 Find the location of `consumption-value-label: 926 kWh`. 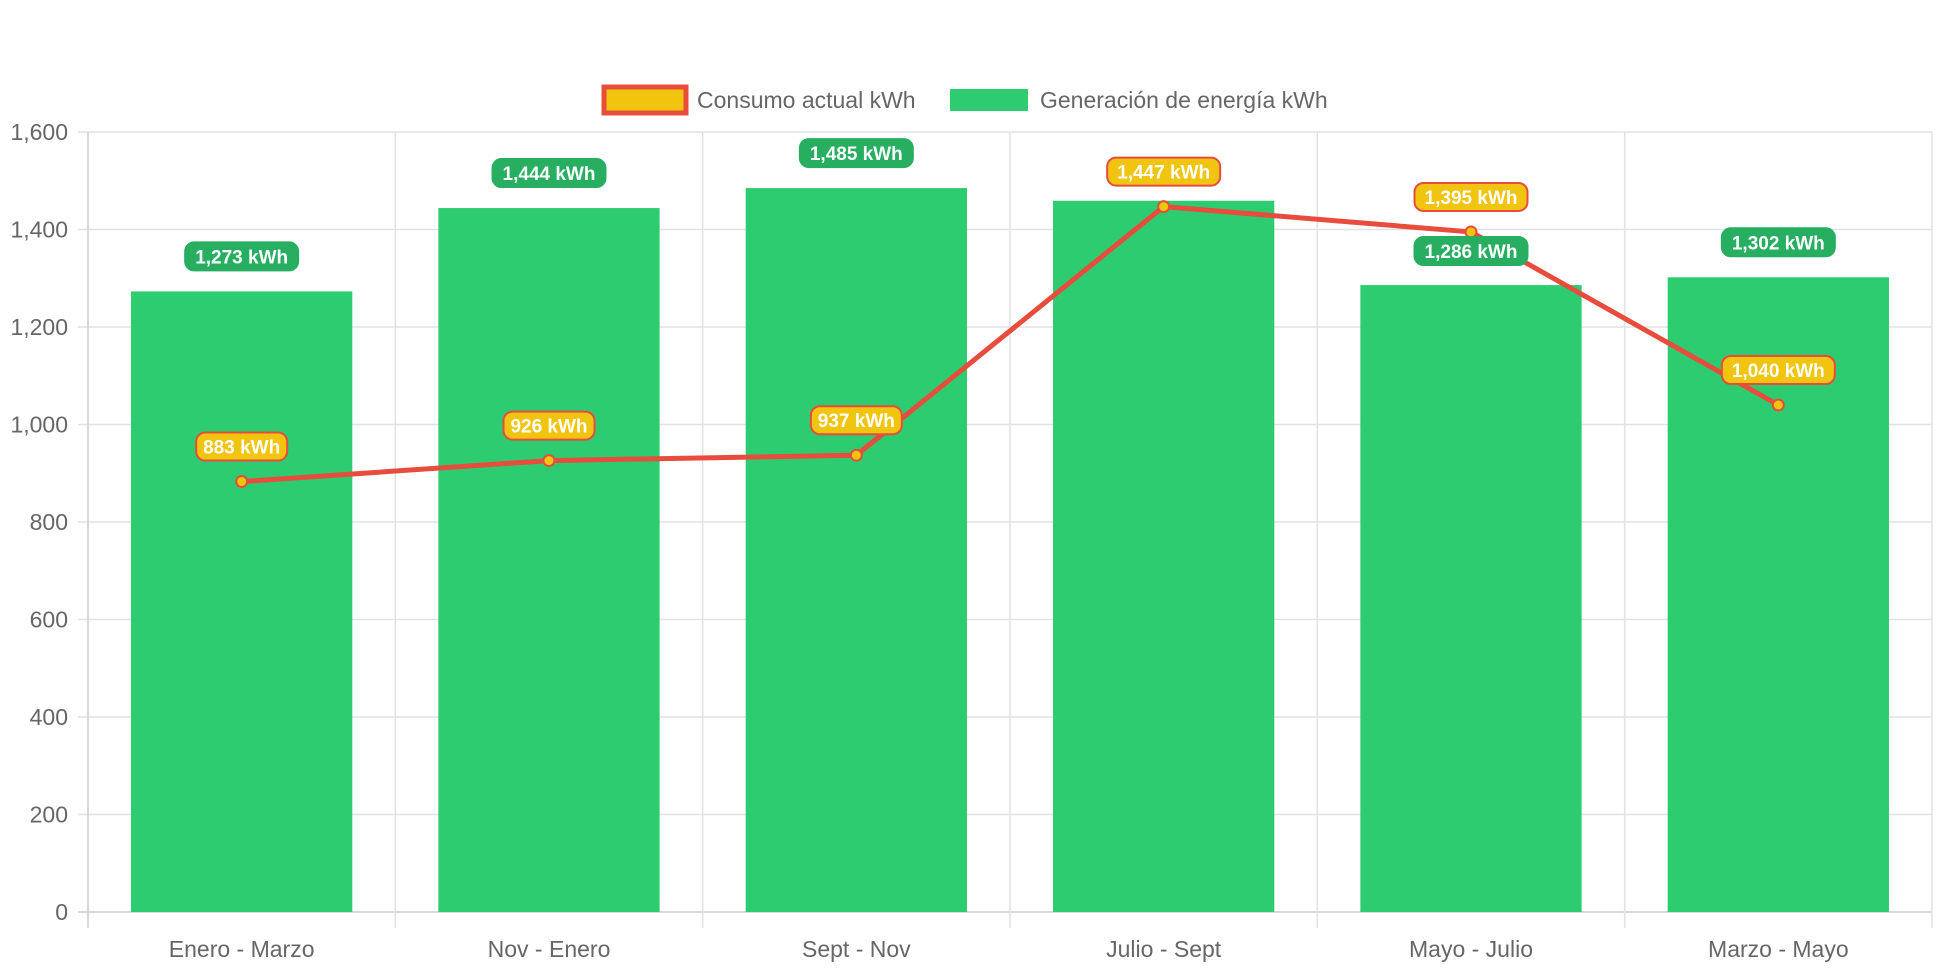

consumption-value-label: 926 kWh is located at coordinates (549, 425).